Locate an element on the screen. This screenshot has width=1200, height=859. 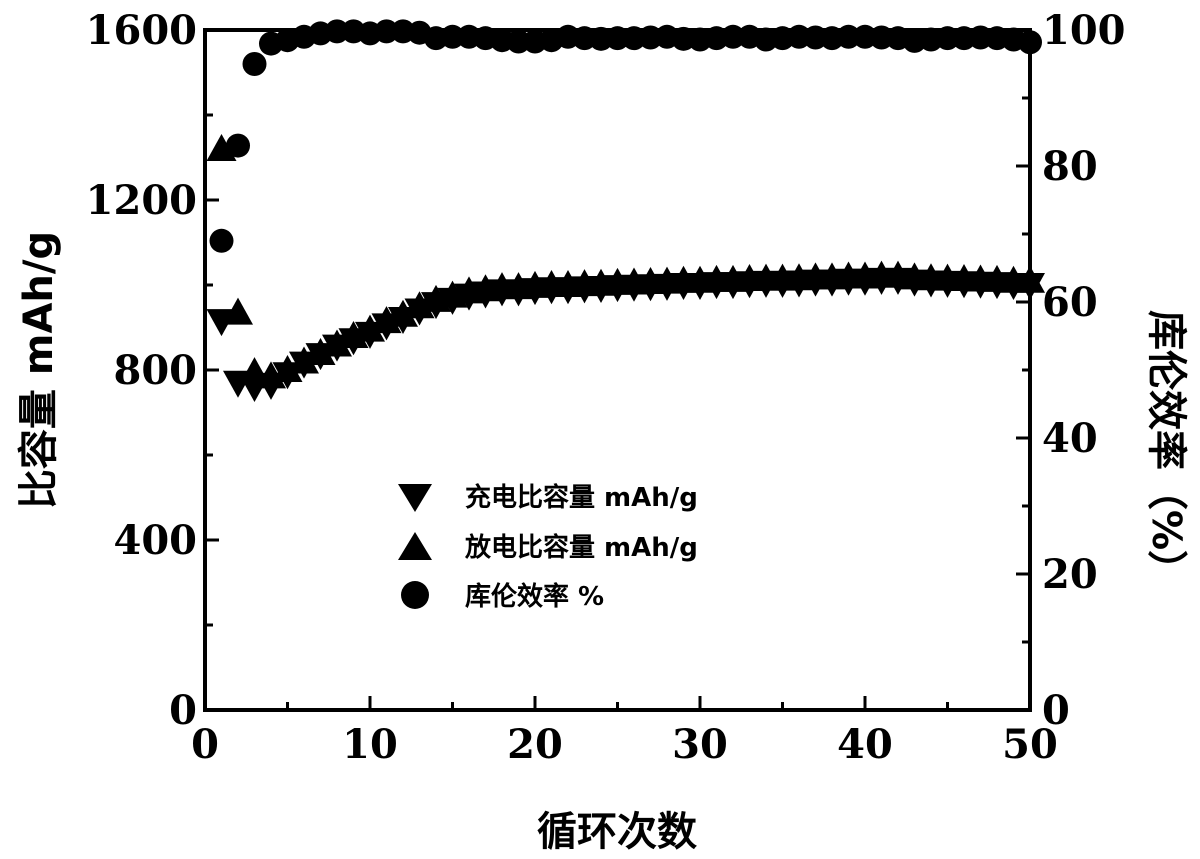
x-tick-label: 0 is located at coordinates (205, 744).